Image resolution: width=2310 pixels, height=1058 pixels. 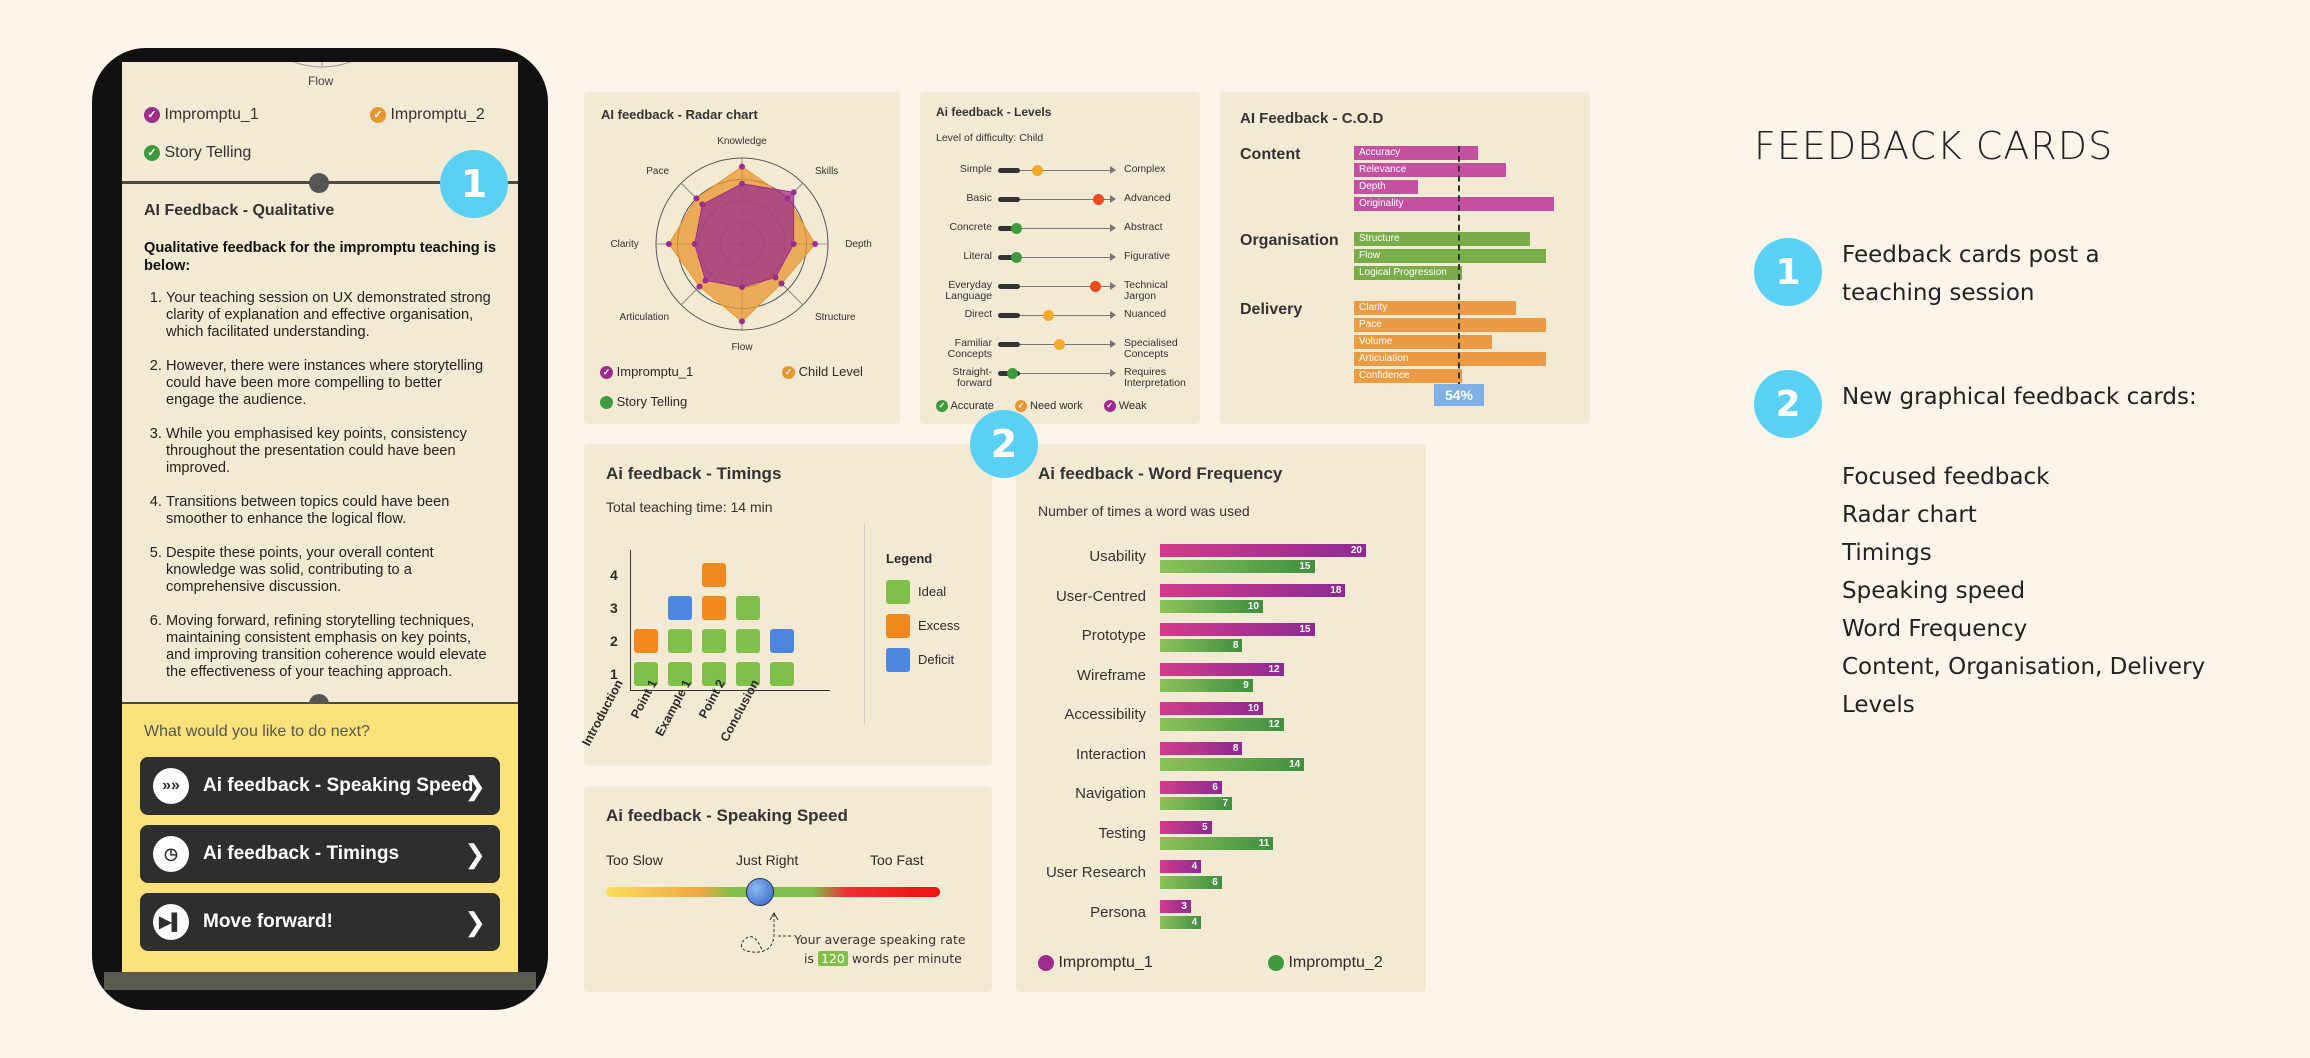 What do you see at coordinates (2019, 397) in the screenshot?
I see `notes-item-2: New graphical feedback cards:` at bounding box center [2019, 397].